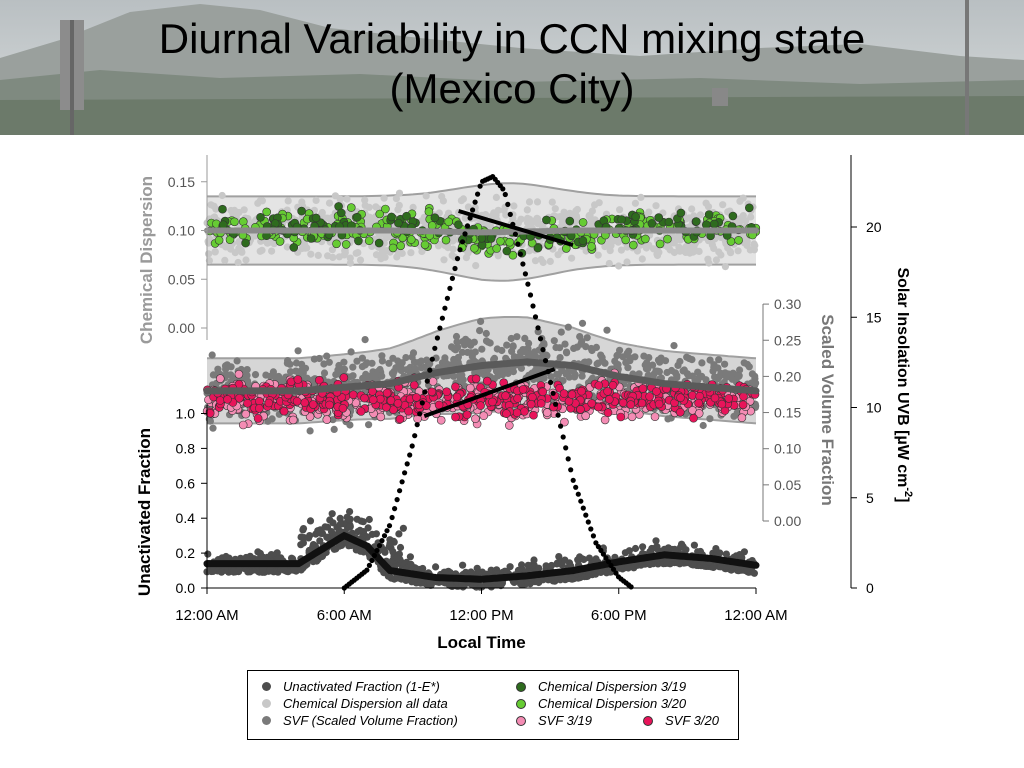 The image size is (1024, 768). Describe the element at coordinates (512, 38) in the screenshot. I see `slide-title-line1: Diurnal Variability in CCN mixing state` at that location.